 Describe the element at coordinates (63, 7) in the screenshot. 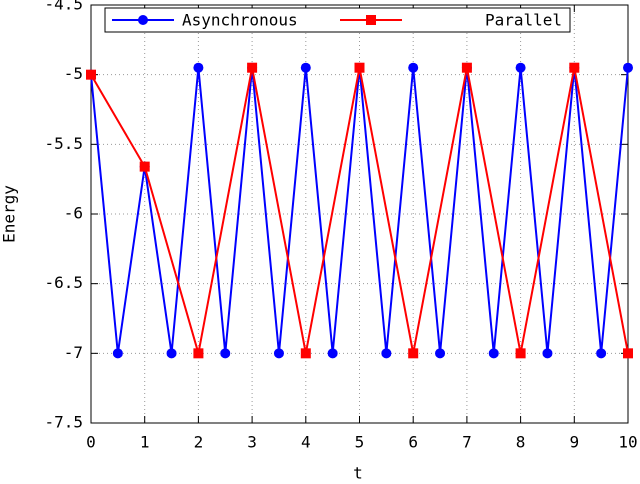

I see `y-tick-label: -4.5` at that location.